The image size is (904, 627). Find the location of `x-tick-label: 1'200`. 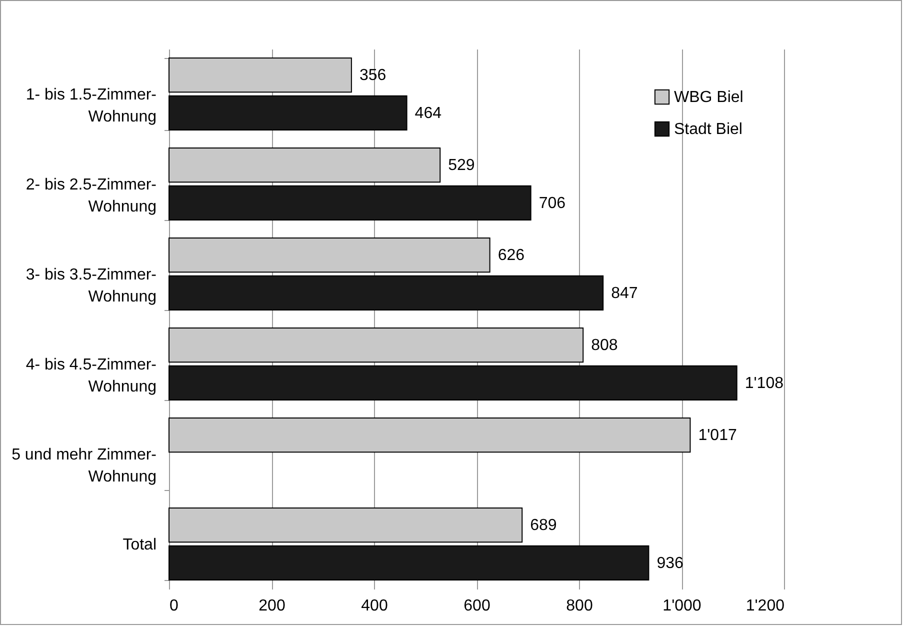

x-tick-label: 1'200 is located at coordinates (765, 606).